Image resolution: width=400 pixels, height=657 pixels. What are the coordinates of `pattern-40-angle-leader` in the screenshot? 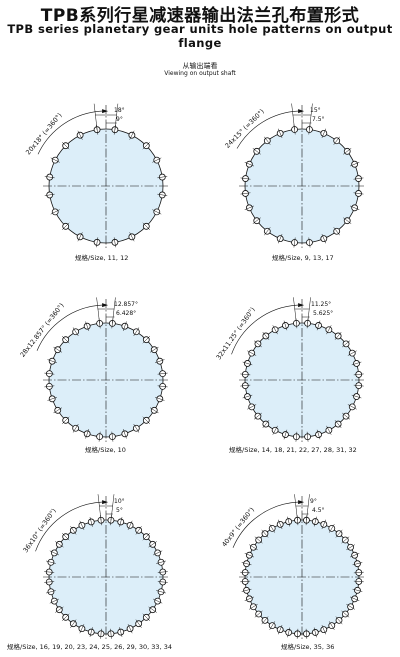 It's located at (308, 507).